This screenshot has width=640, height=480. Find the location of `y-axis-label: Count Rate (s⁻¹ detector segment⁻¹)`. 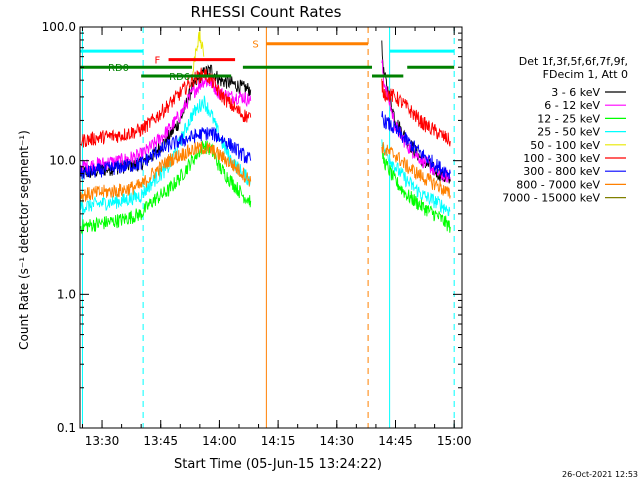

y-axis-label: Count Rate (s⁻¹ detector segment⁻¹) is located at coordinates (24, 240).